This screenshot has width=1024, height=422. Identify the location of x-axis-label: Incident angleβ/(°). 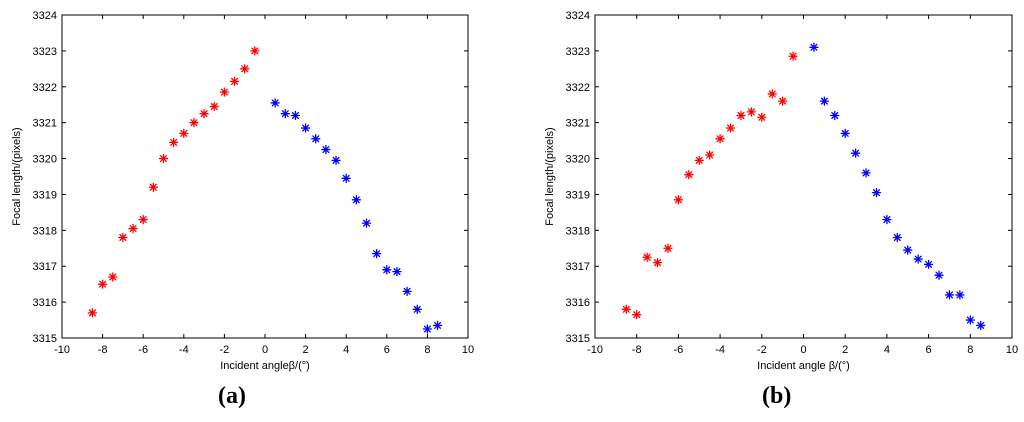
(265, 366).